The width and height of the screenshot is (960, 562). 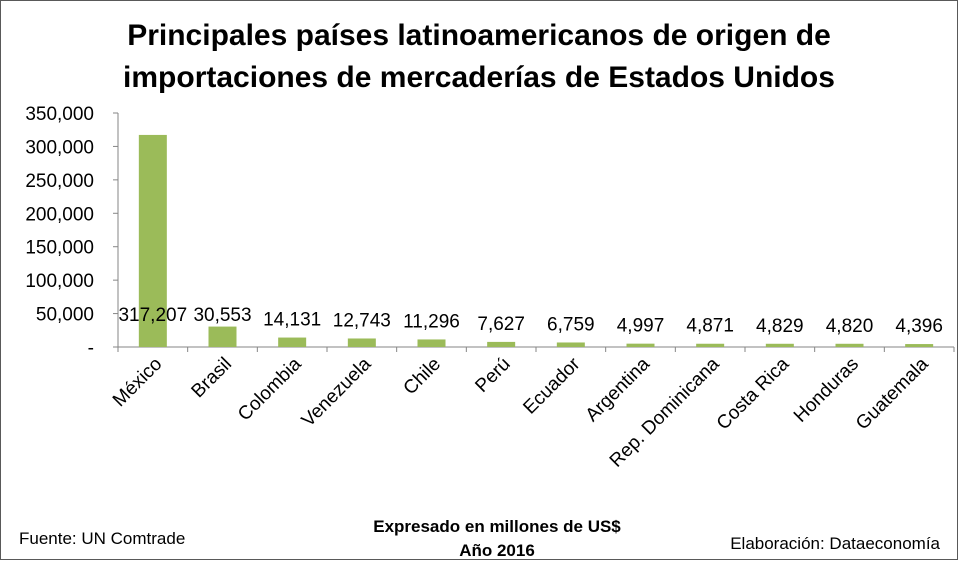 What do you see at coordinates (431, 321) in the screenshot?
I see `data-label: 11,296` at bounding box center [431, 321].